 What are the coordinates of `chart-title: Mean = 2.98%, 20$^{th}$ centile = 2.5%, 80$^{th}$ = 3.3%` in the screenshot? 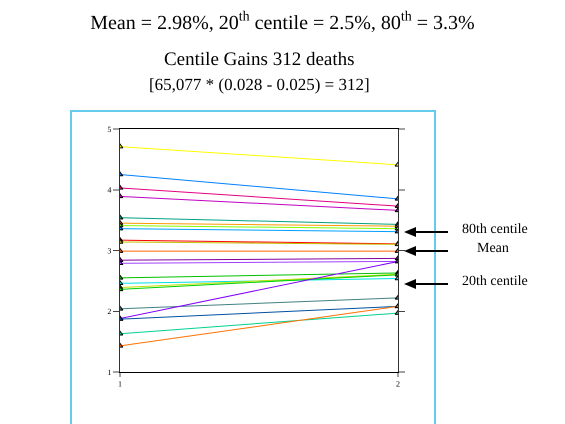 It's located at (282, 22).